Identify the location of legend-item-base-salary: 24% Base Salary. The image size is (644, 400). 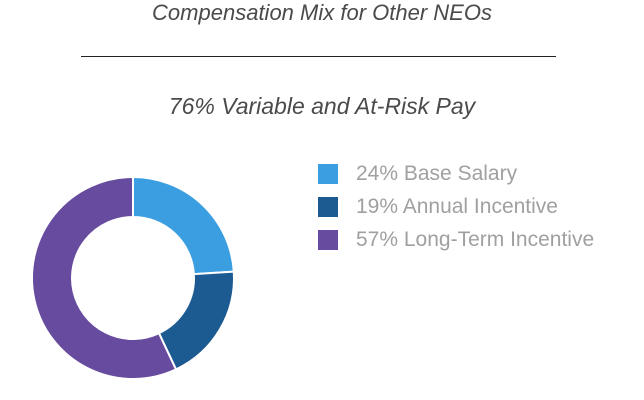
(456, 173).